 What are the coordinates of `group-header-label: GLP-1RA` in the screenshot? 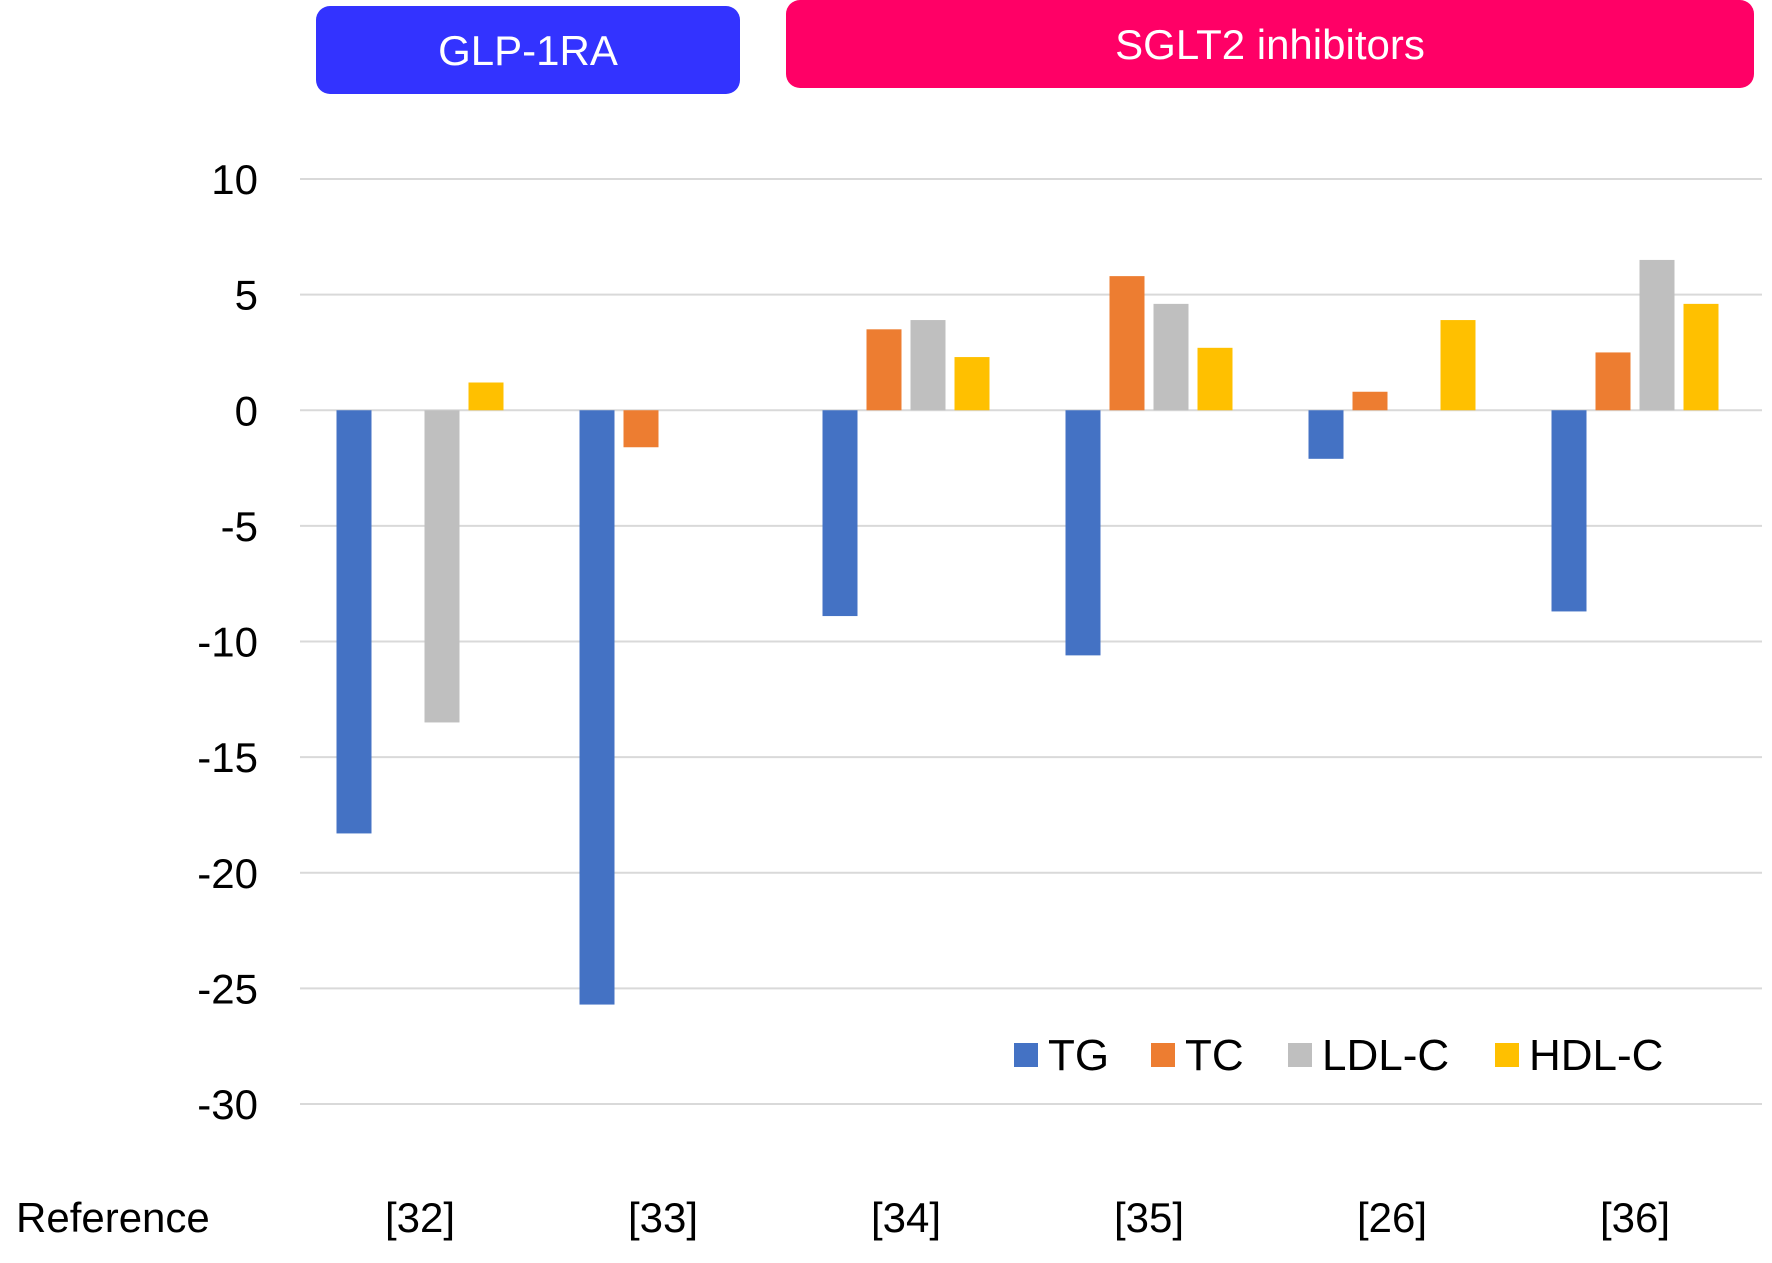 It's located at (528, 50).